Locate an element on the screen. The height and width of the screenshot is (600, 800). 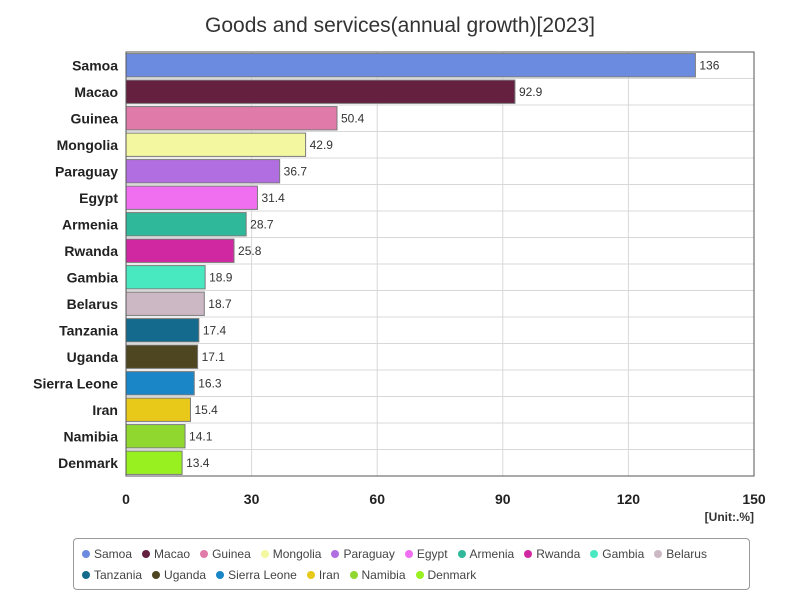
legend-item: Armenia is located at coordinates (486, 553).